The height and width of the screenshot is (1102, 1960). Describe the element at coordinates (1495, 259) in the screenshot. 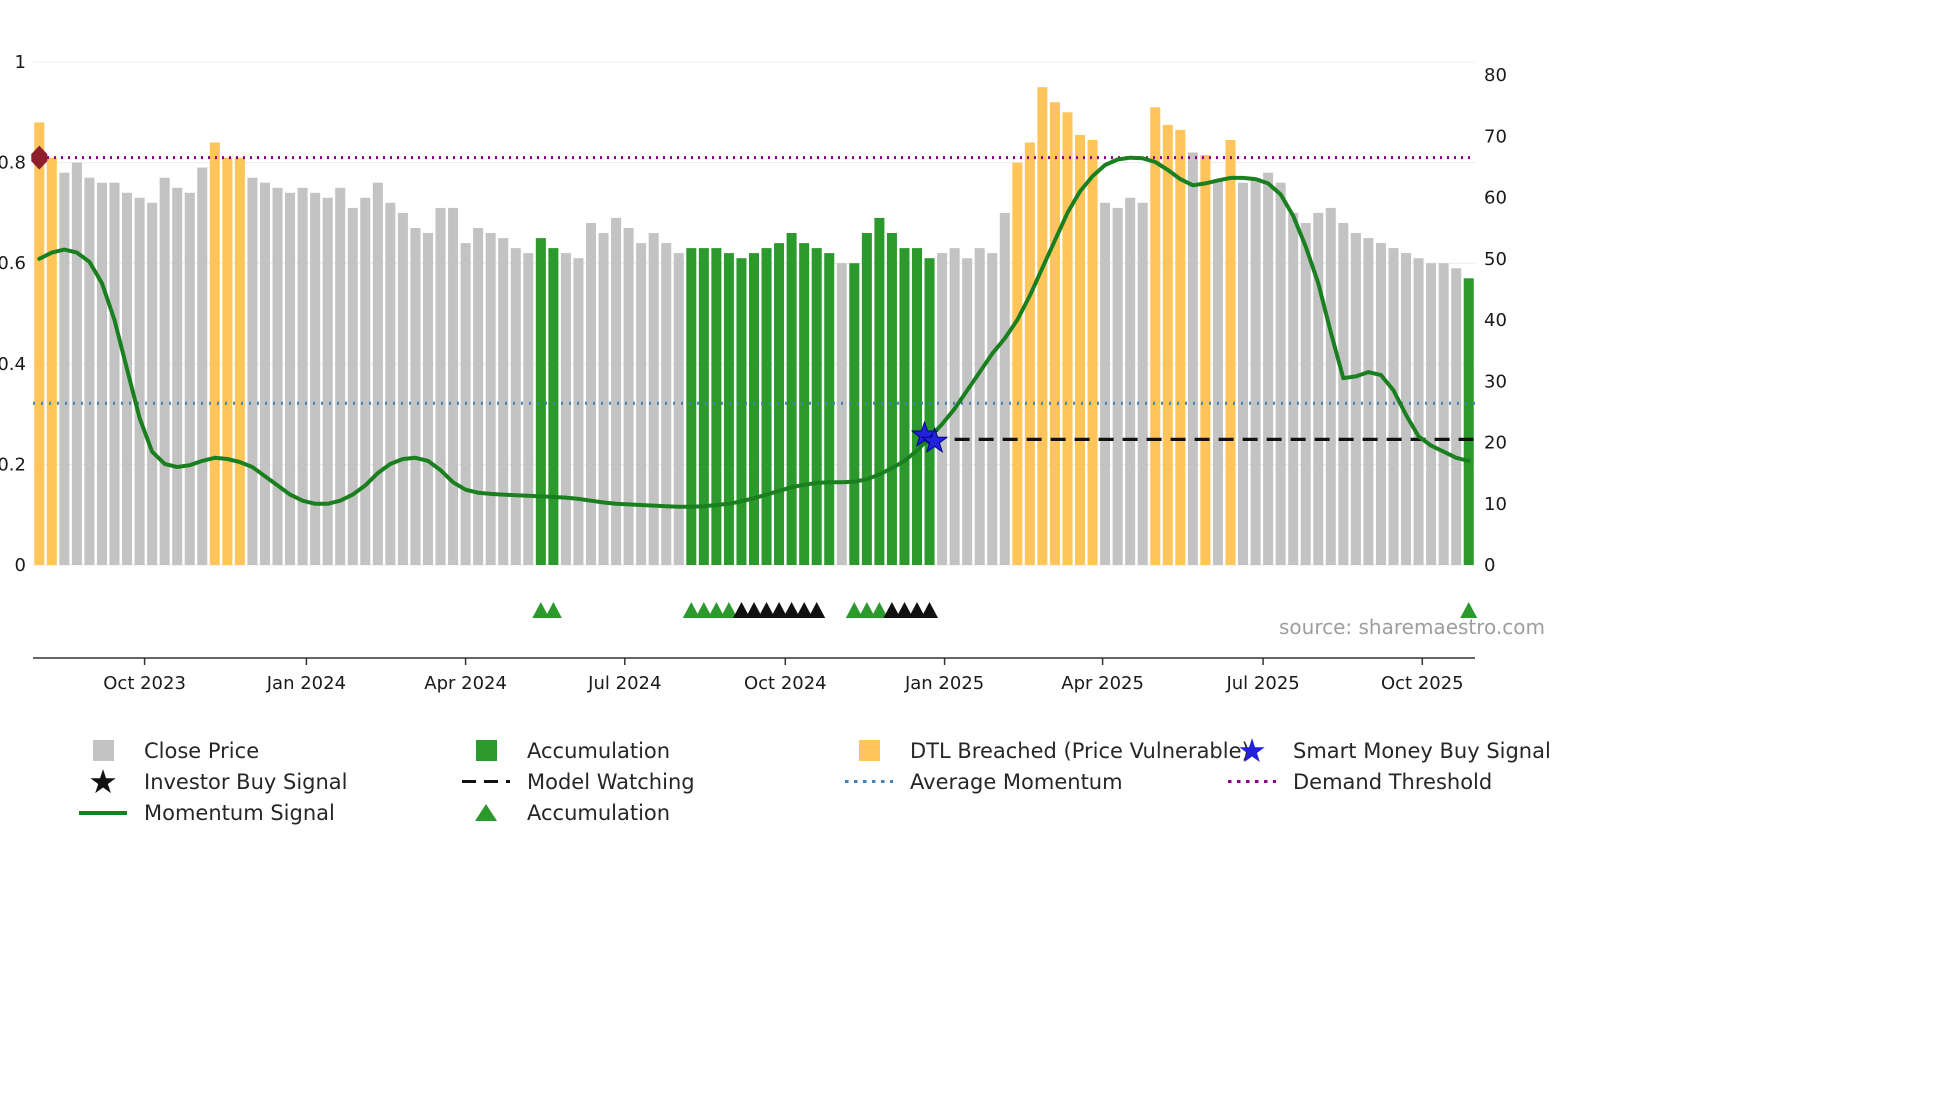

I see `svg-text: 50` at that location.